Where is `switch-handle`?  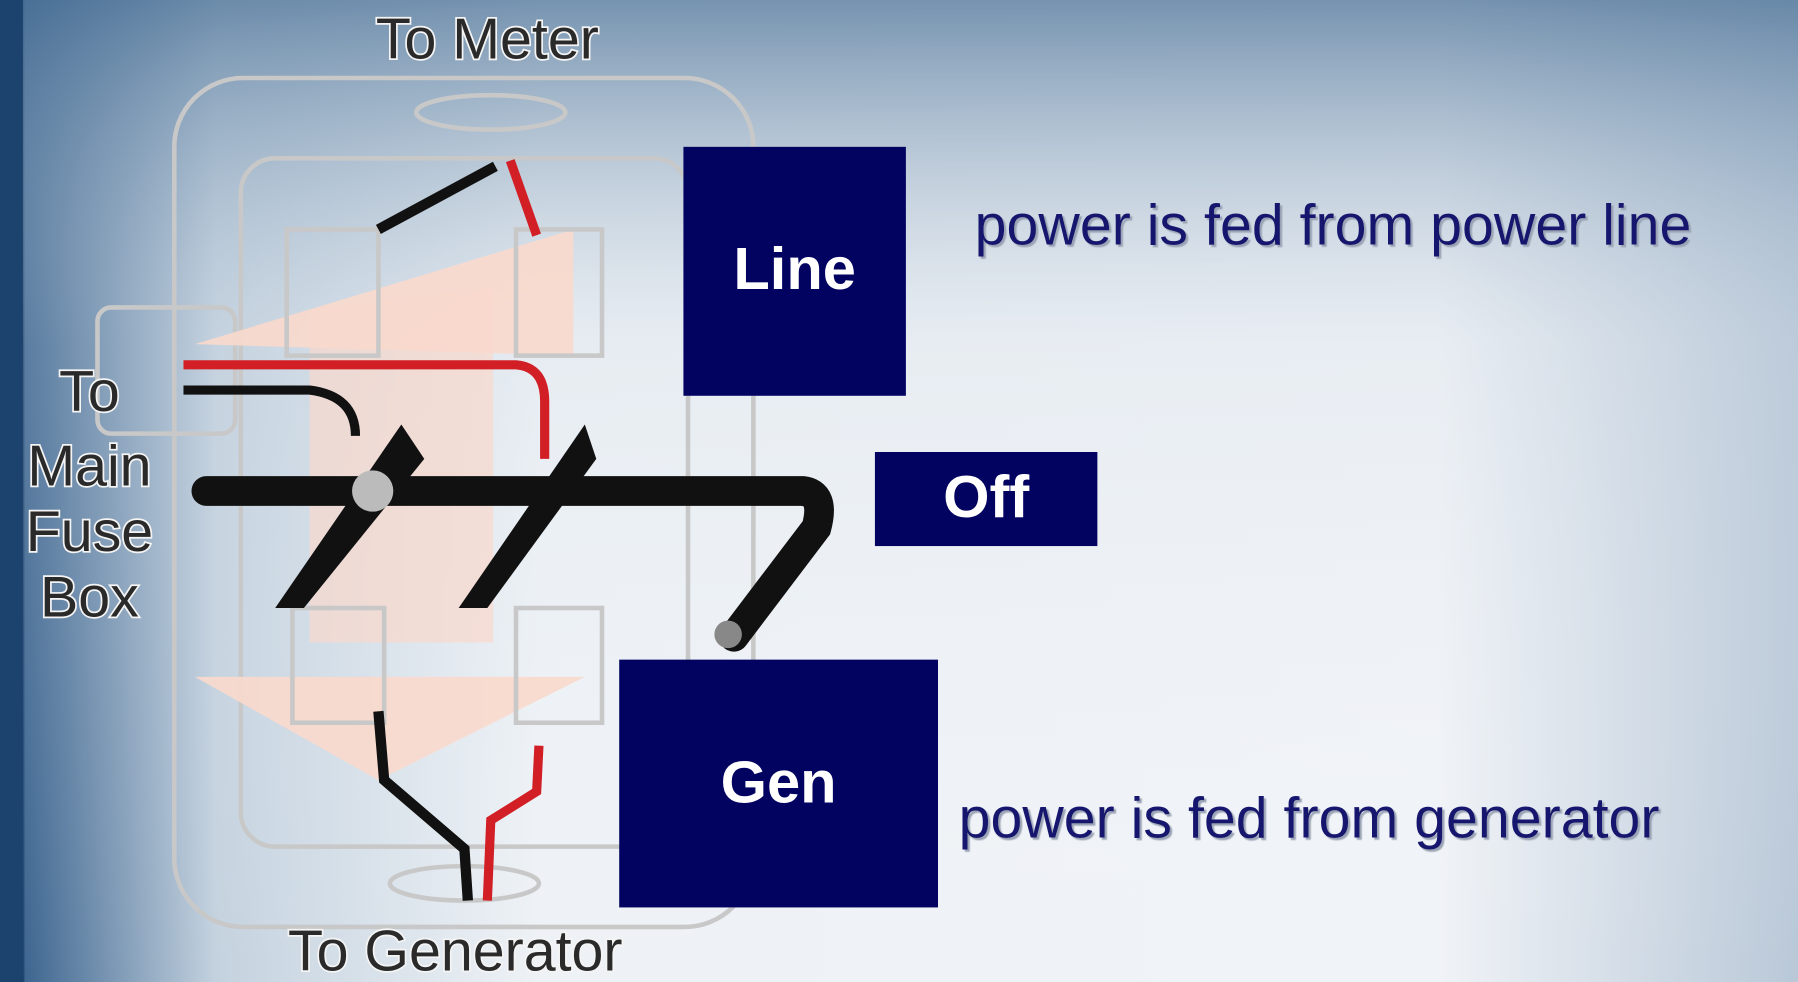
switch-handle is located at coordinates (512, 564).